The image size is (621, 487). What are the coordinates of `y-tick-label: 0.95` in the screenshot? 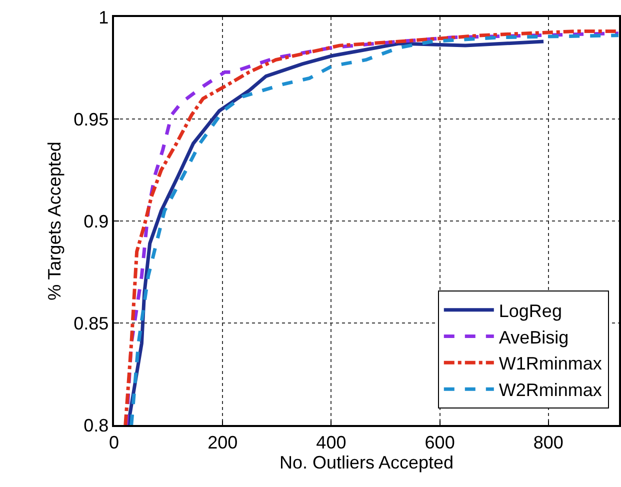 It's located at (91, 119).